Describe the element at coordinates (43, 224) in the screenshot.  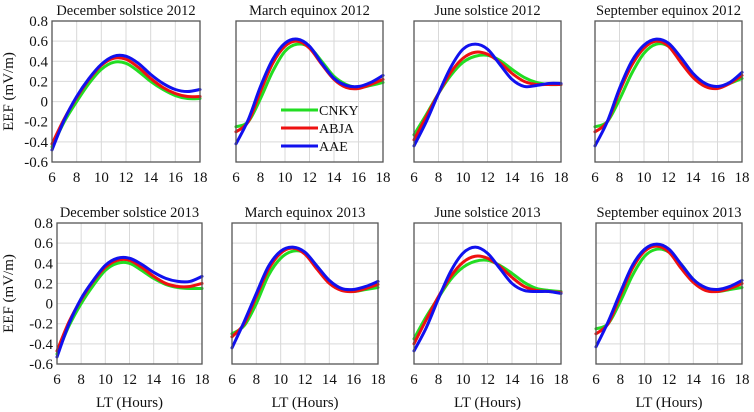
I see `y-tick-label: 0.8` at that location.